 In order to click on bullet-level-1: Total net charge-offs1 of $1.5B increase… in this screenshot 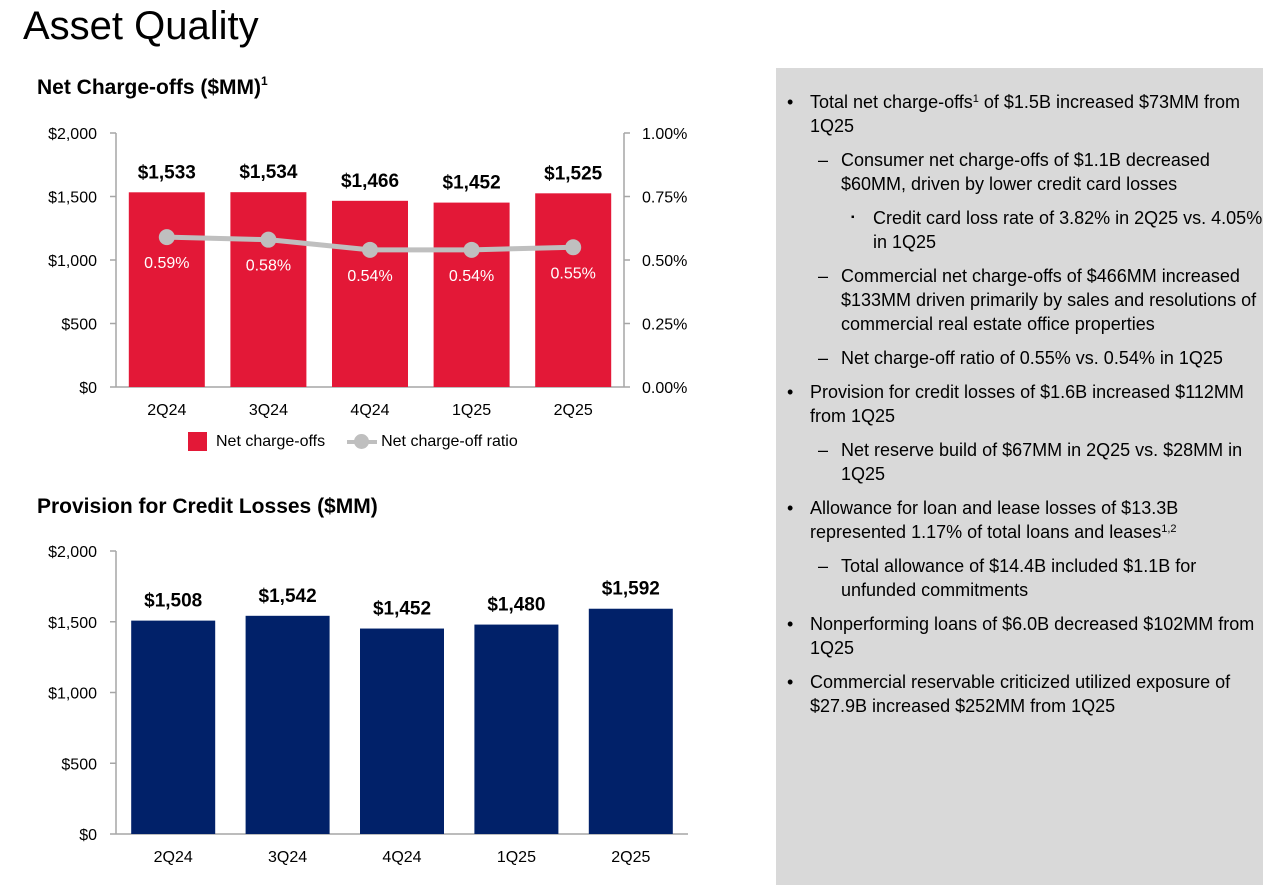, I will do `click(1019, 114)`.